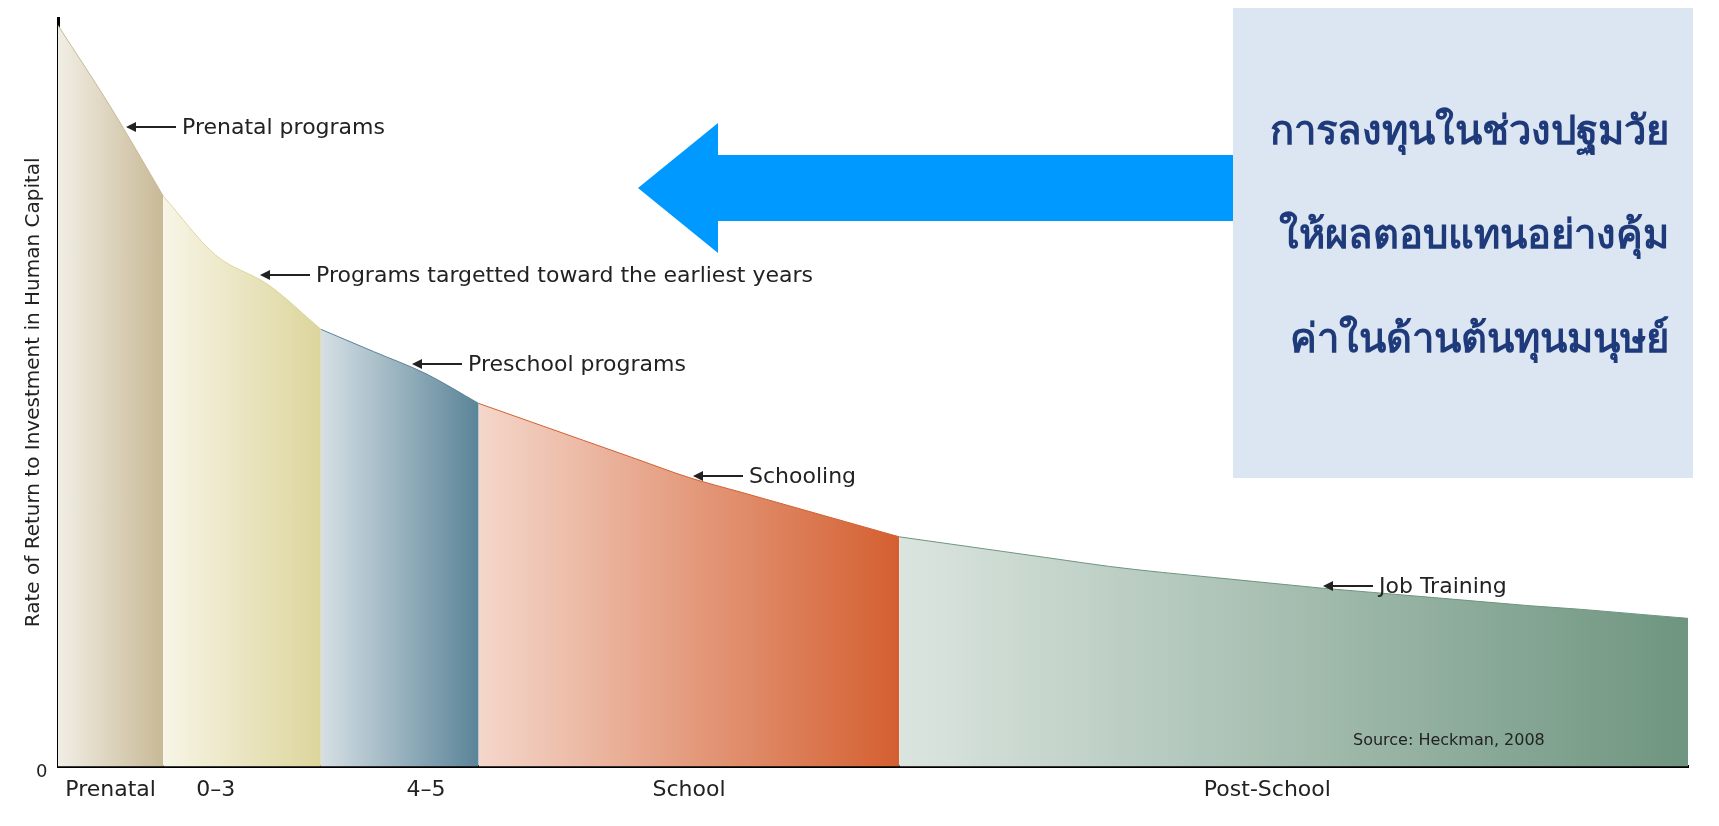 This screenshot has height=826, width=1719. I want to click on text: 0, so click(42, 770).